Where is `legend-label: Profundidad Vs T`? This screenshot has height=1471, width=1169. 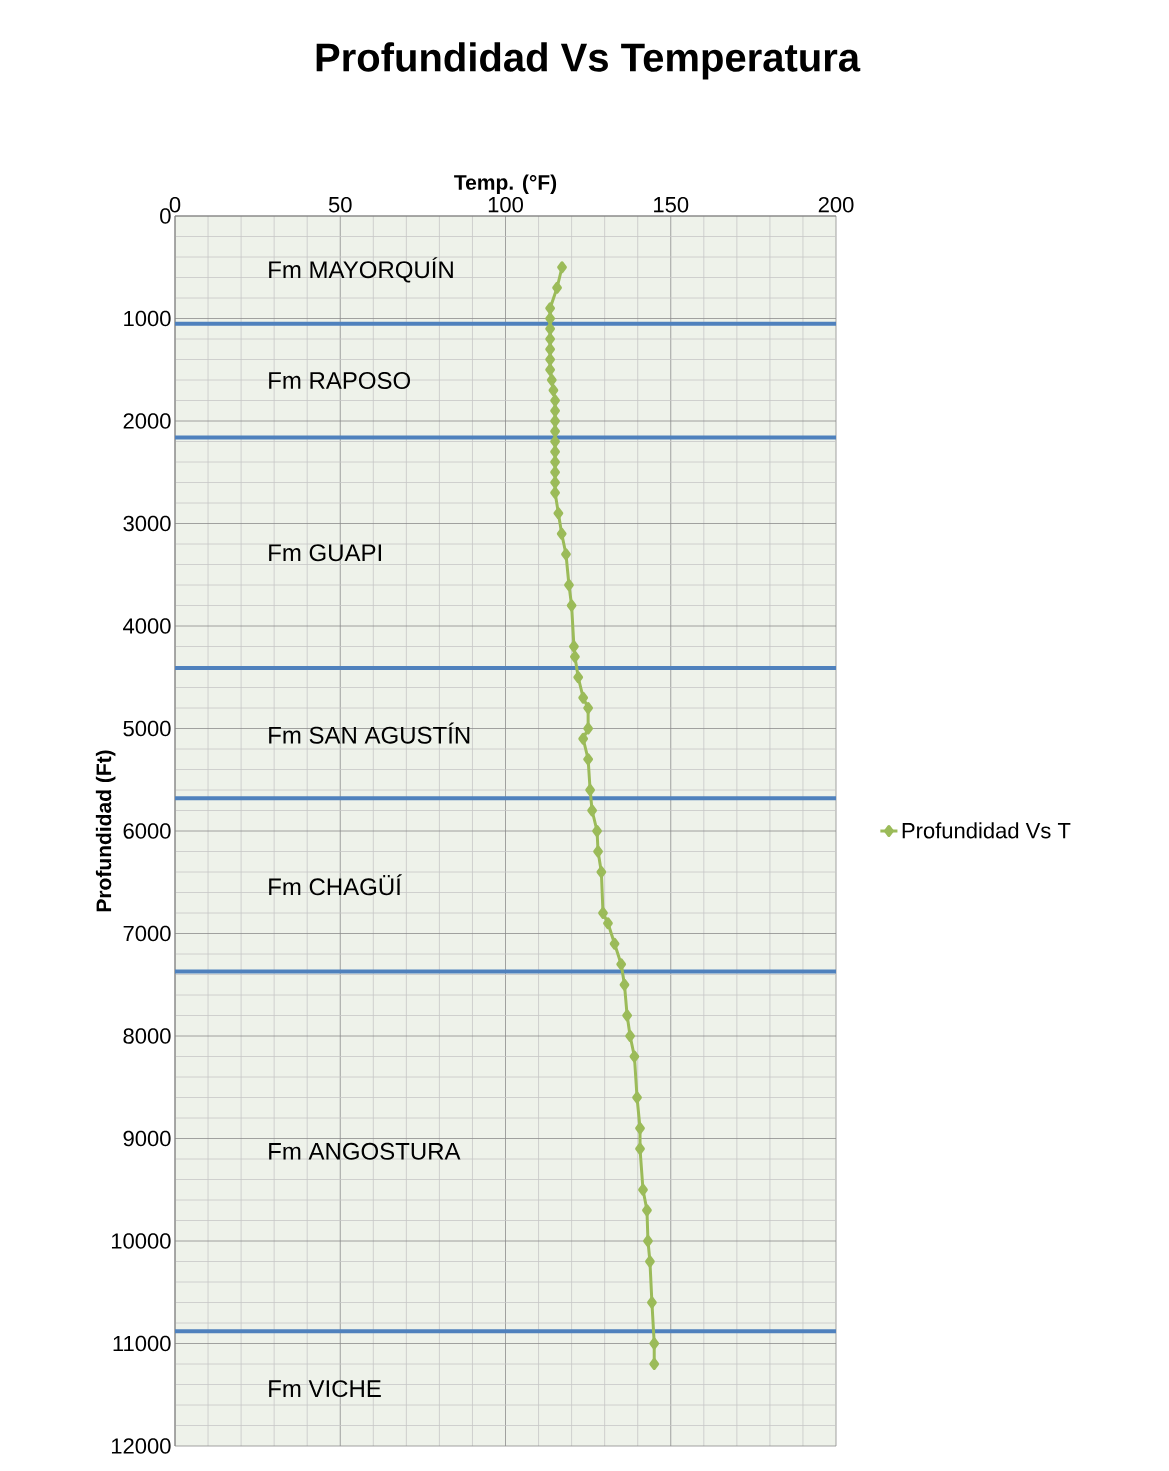
legend-label: Profundidad Vs T is located at coordinates (986, 830).